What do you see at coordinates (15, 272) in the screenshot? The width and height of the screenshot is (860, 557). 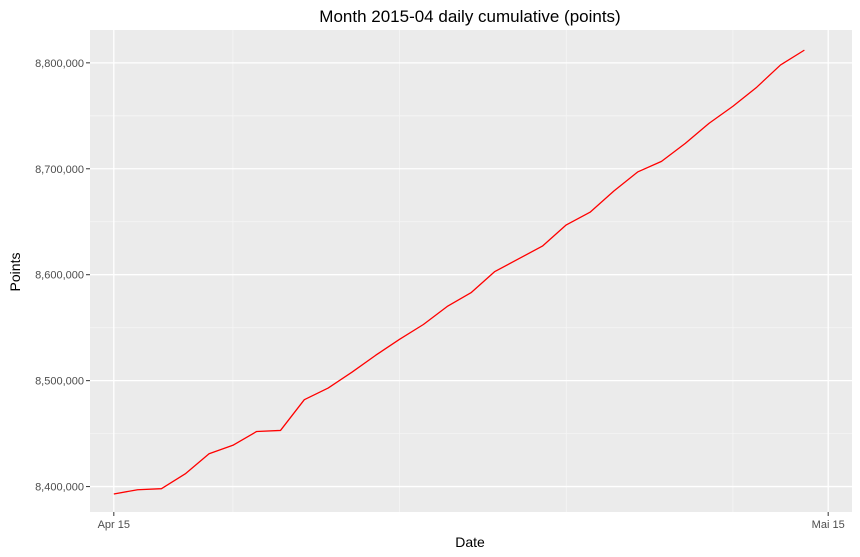 I see `y-axis-title: Points` at bounding box center [15, 272].